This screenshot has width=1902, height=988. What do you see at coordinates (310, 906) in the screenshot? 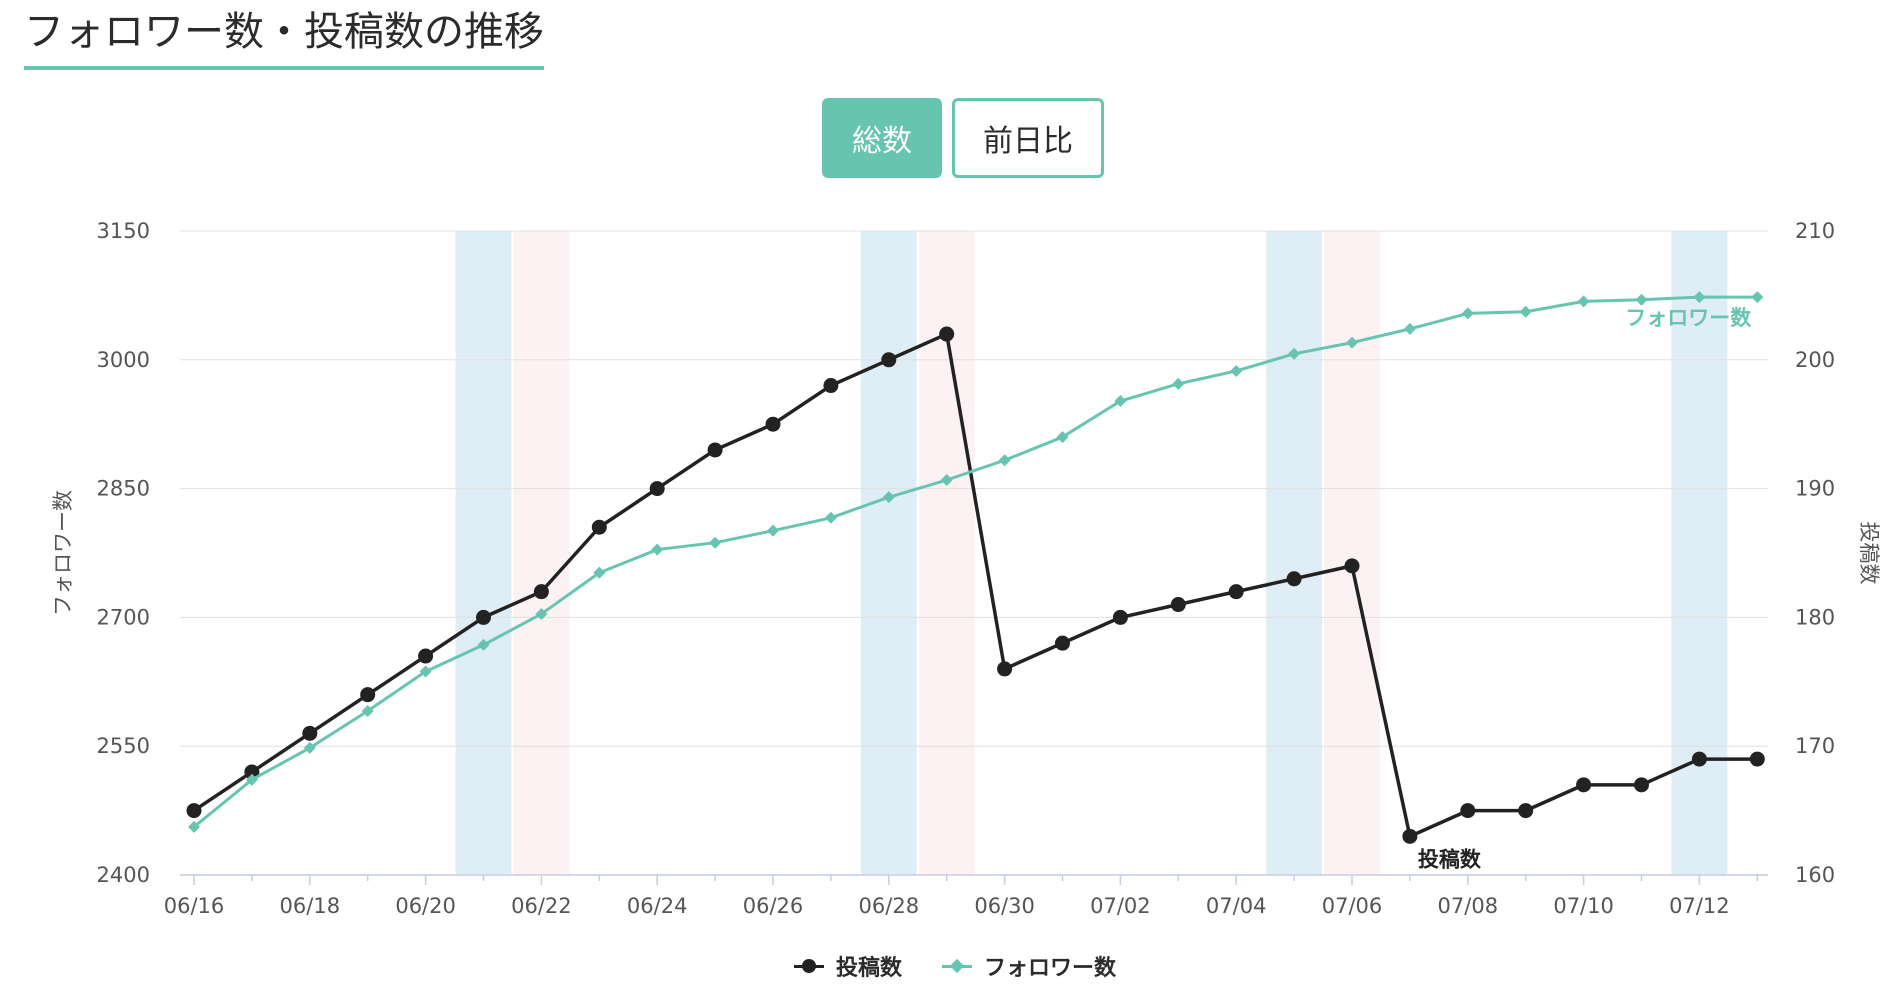
I see `x-tick-label: 06/18` at bounding box center [310, 906].